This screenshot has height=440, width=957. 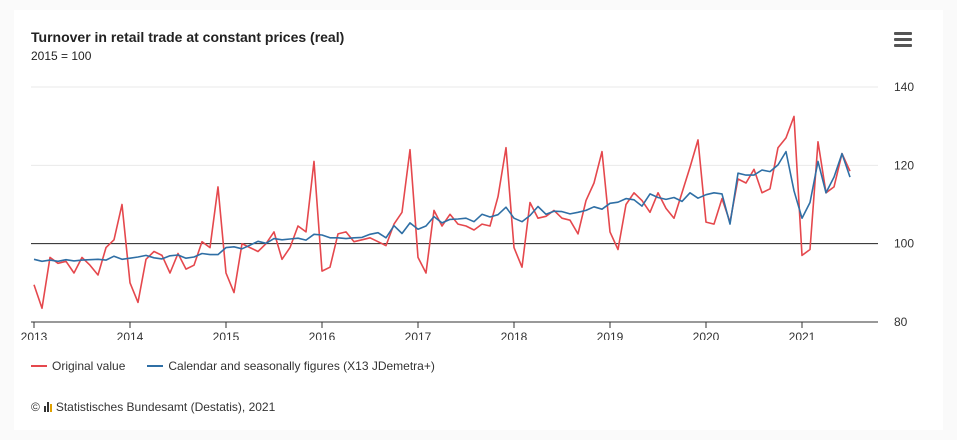 What do you see at coordinates (706, 335) in the screenshot?
I see `x-tick-label-2020: 2020` at bounding box center [706, 335].